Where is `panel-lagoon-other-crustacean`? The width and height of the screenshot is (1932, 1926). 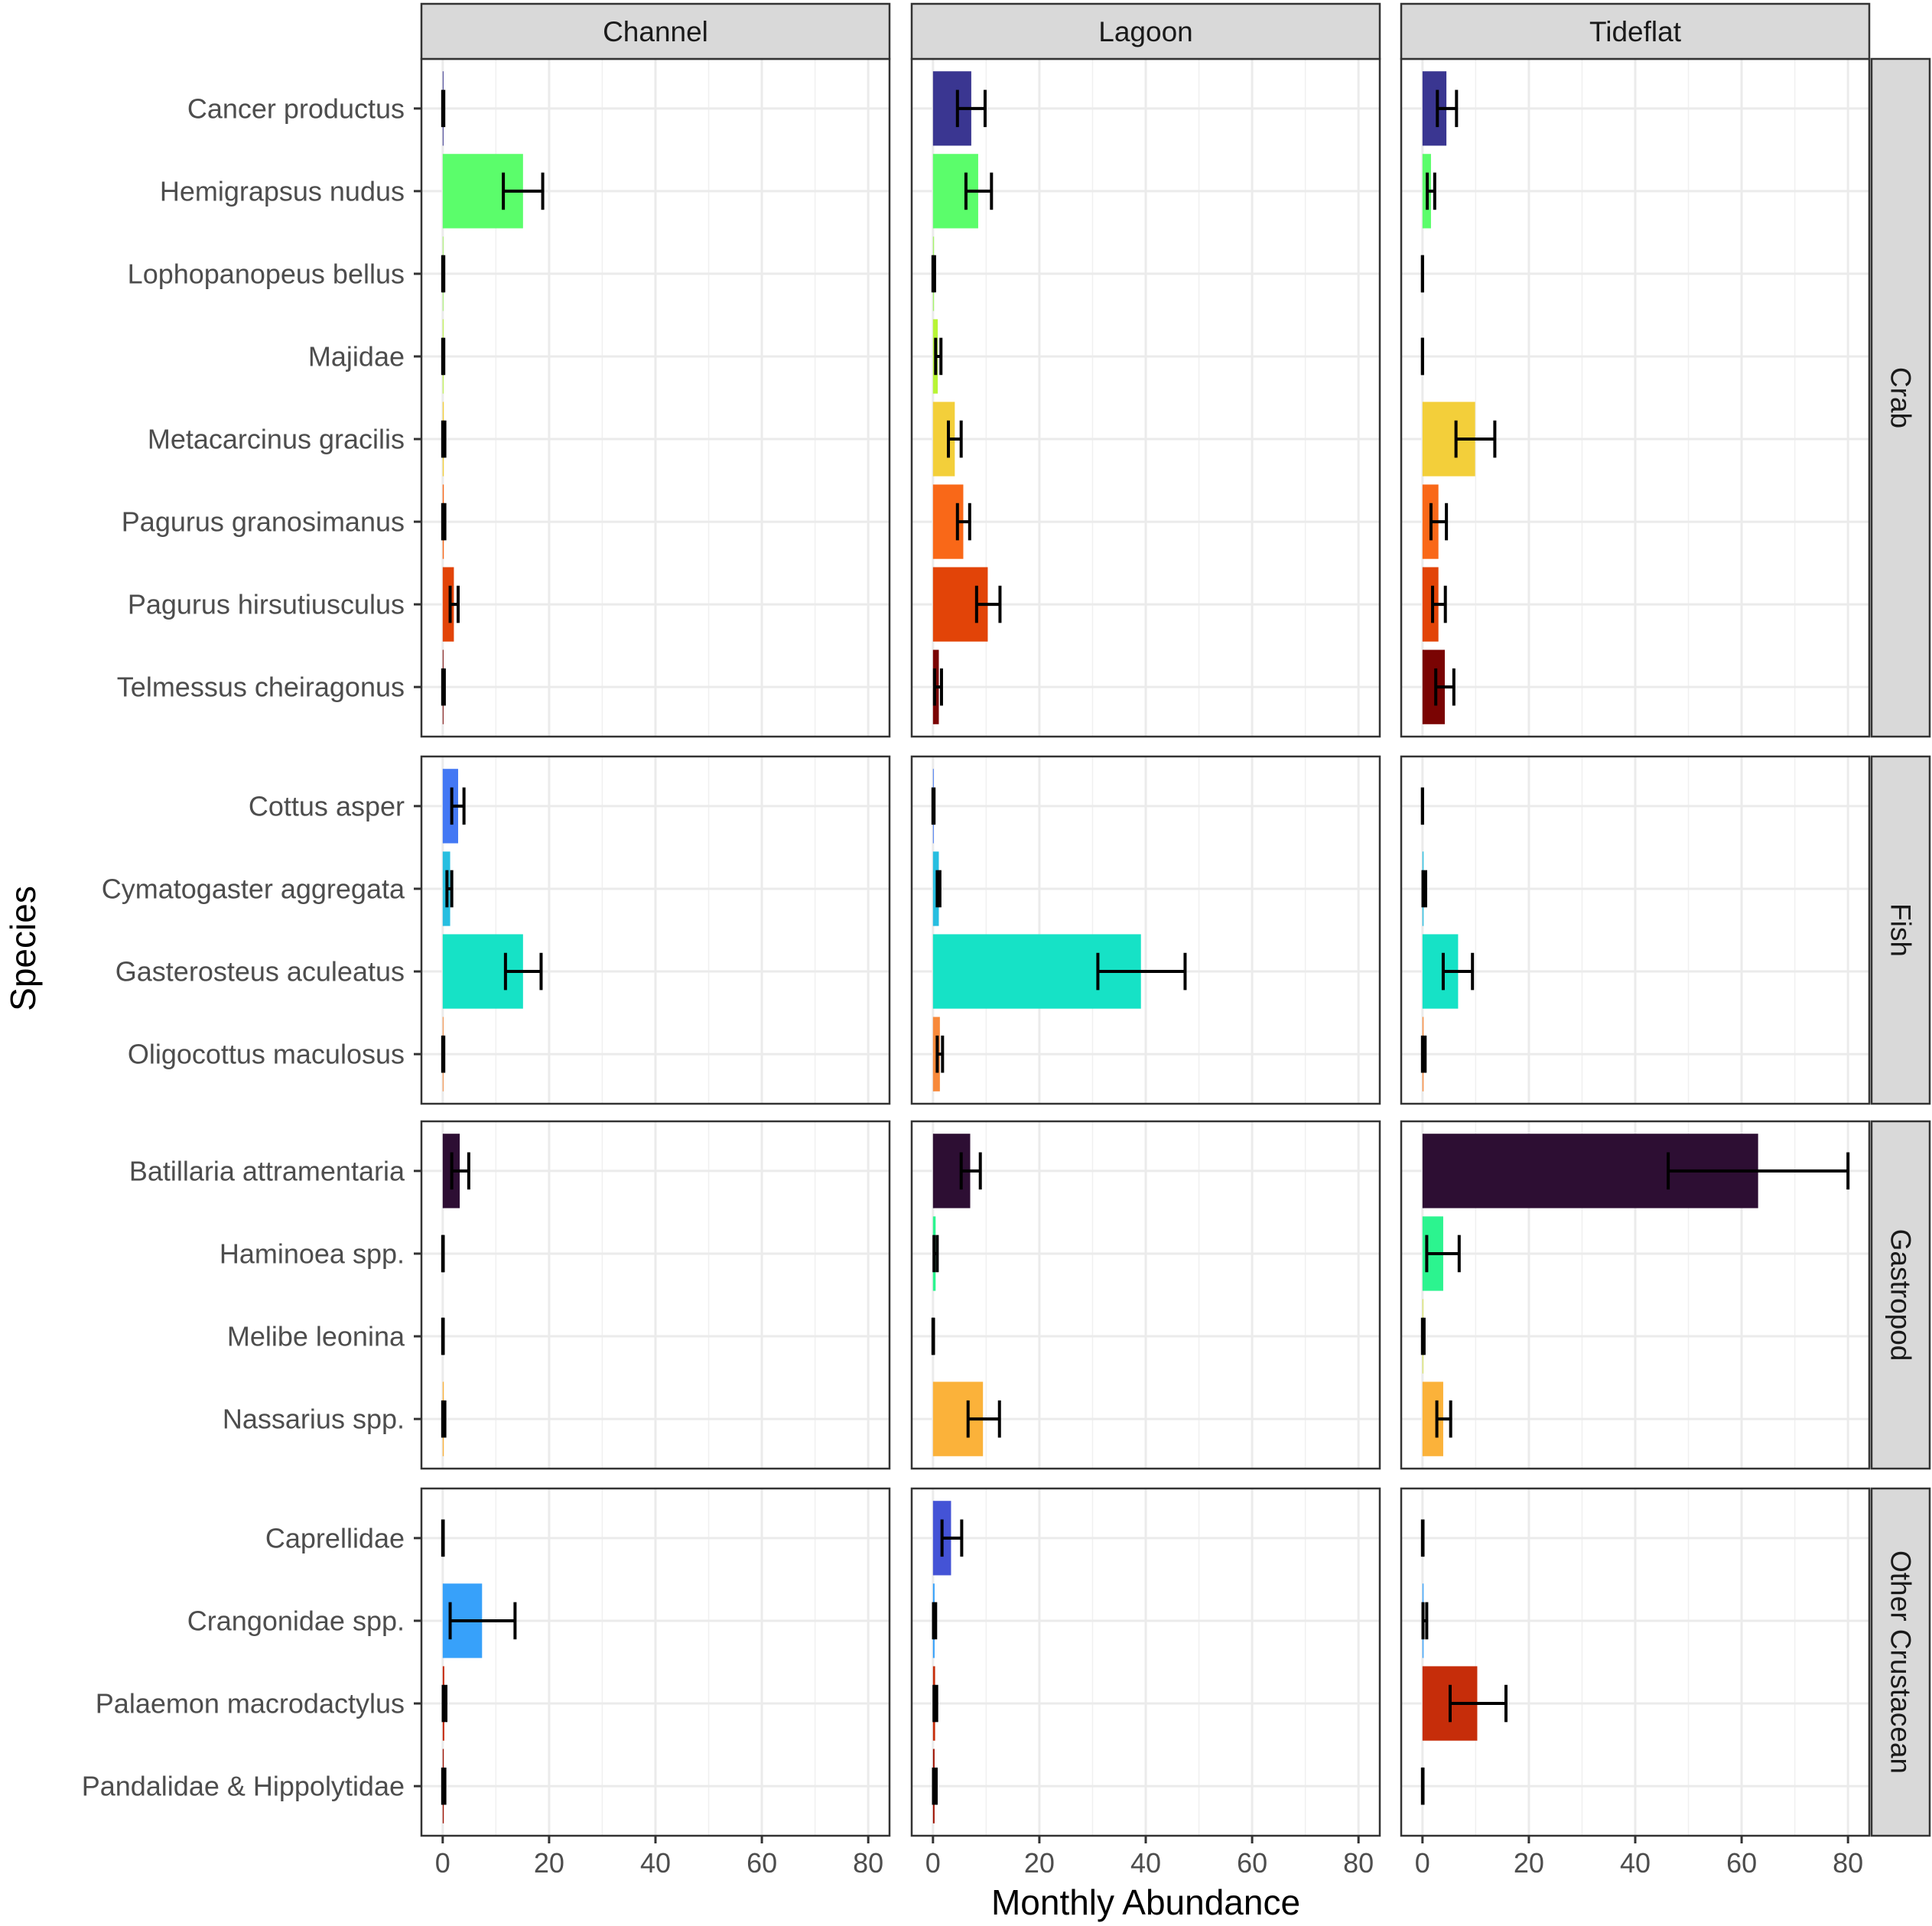 panel-lagoon-other-crustacean is located at coordinates (1145, 1662).